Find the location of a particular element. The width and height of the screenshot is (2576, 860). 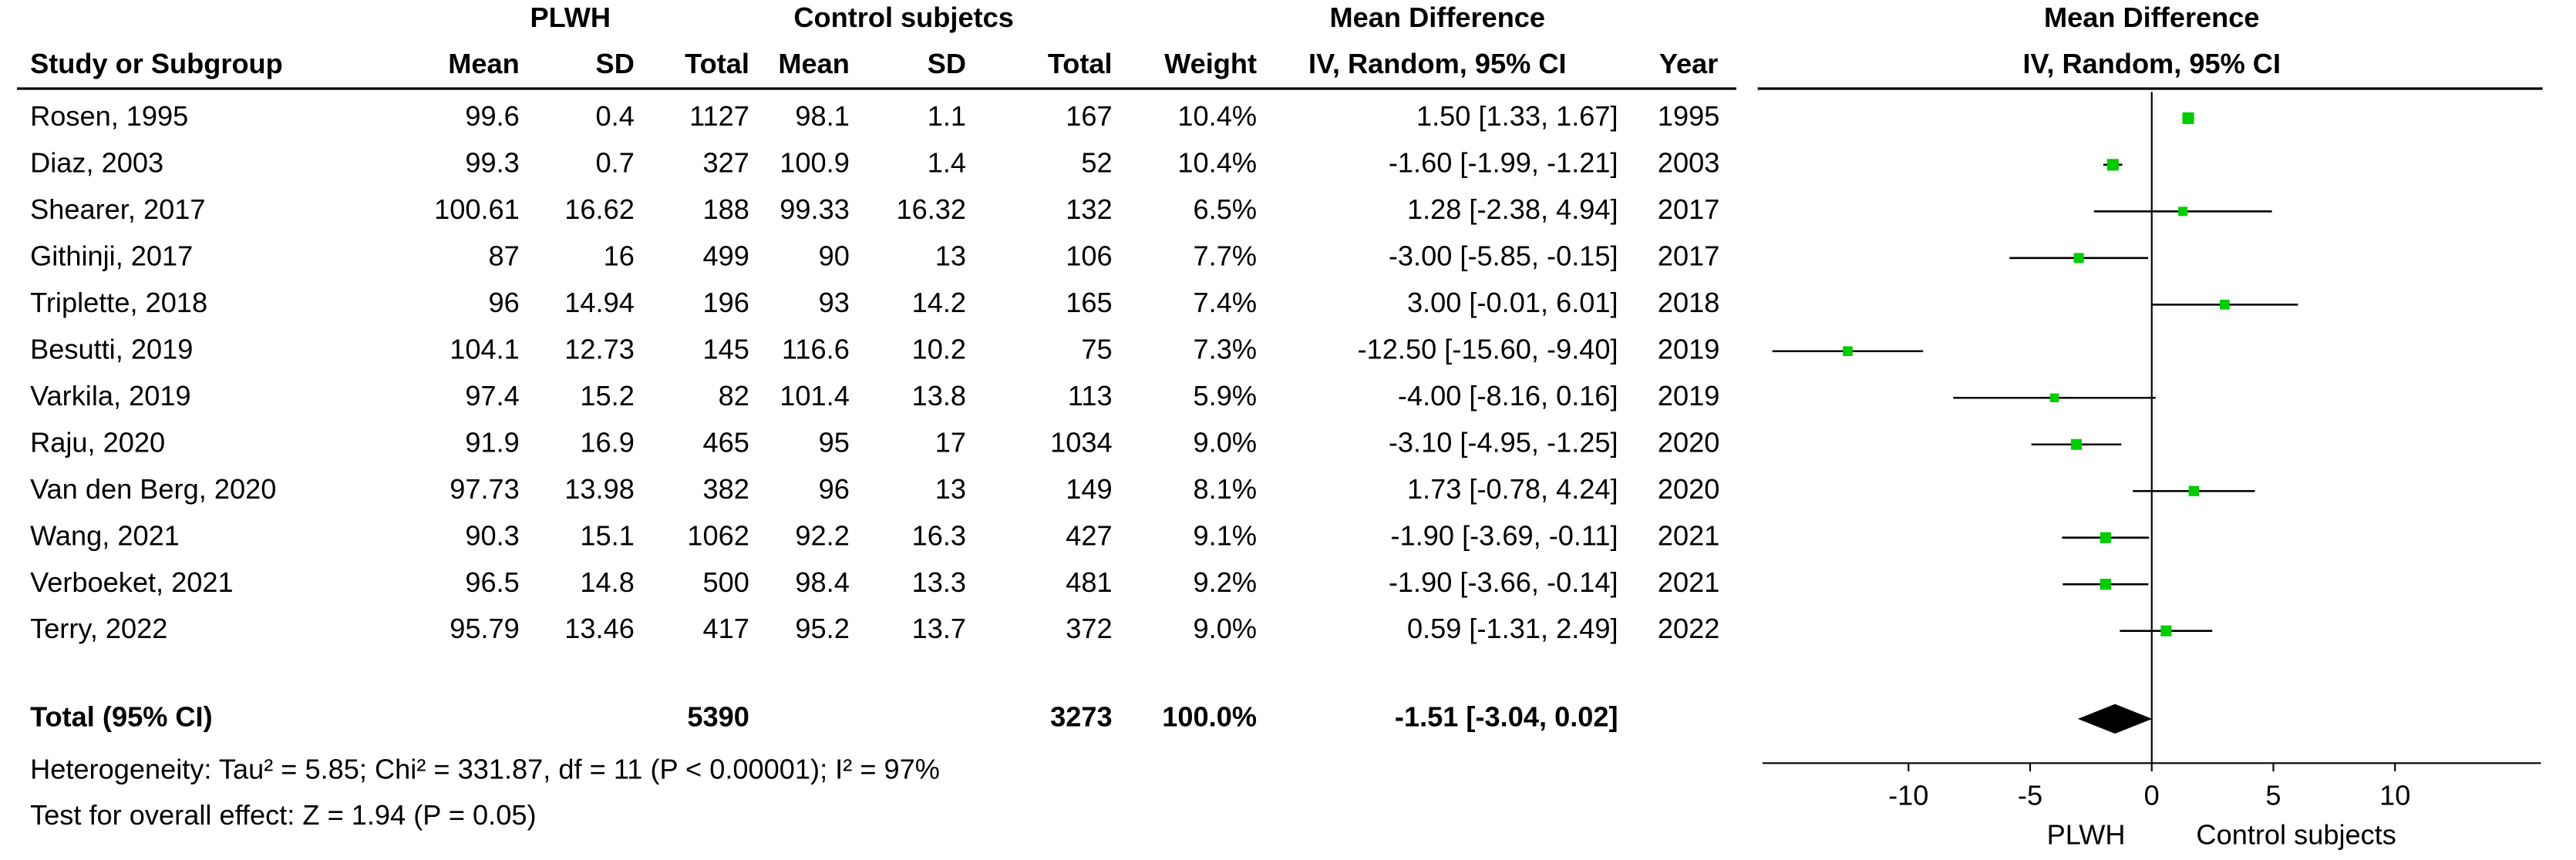

table-cell: 106 is located at coordinates (1089, 255).